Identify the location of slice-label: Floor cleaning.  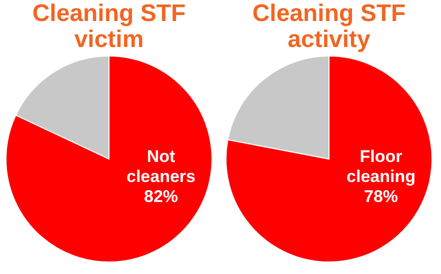
(381, 166).